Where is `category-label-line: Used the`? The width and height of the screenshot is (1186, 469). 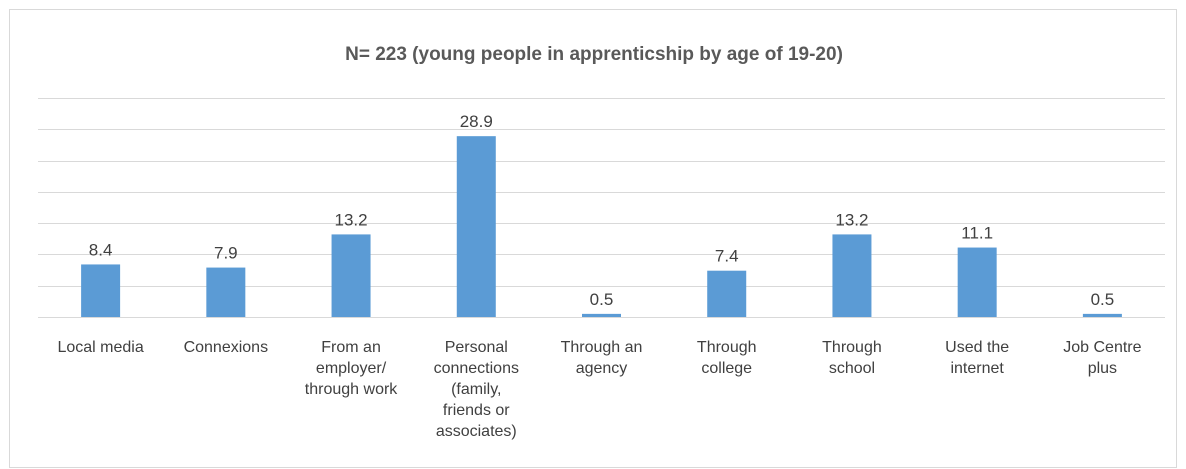
category-label-line: Used the is located at coordinates (977, 347).